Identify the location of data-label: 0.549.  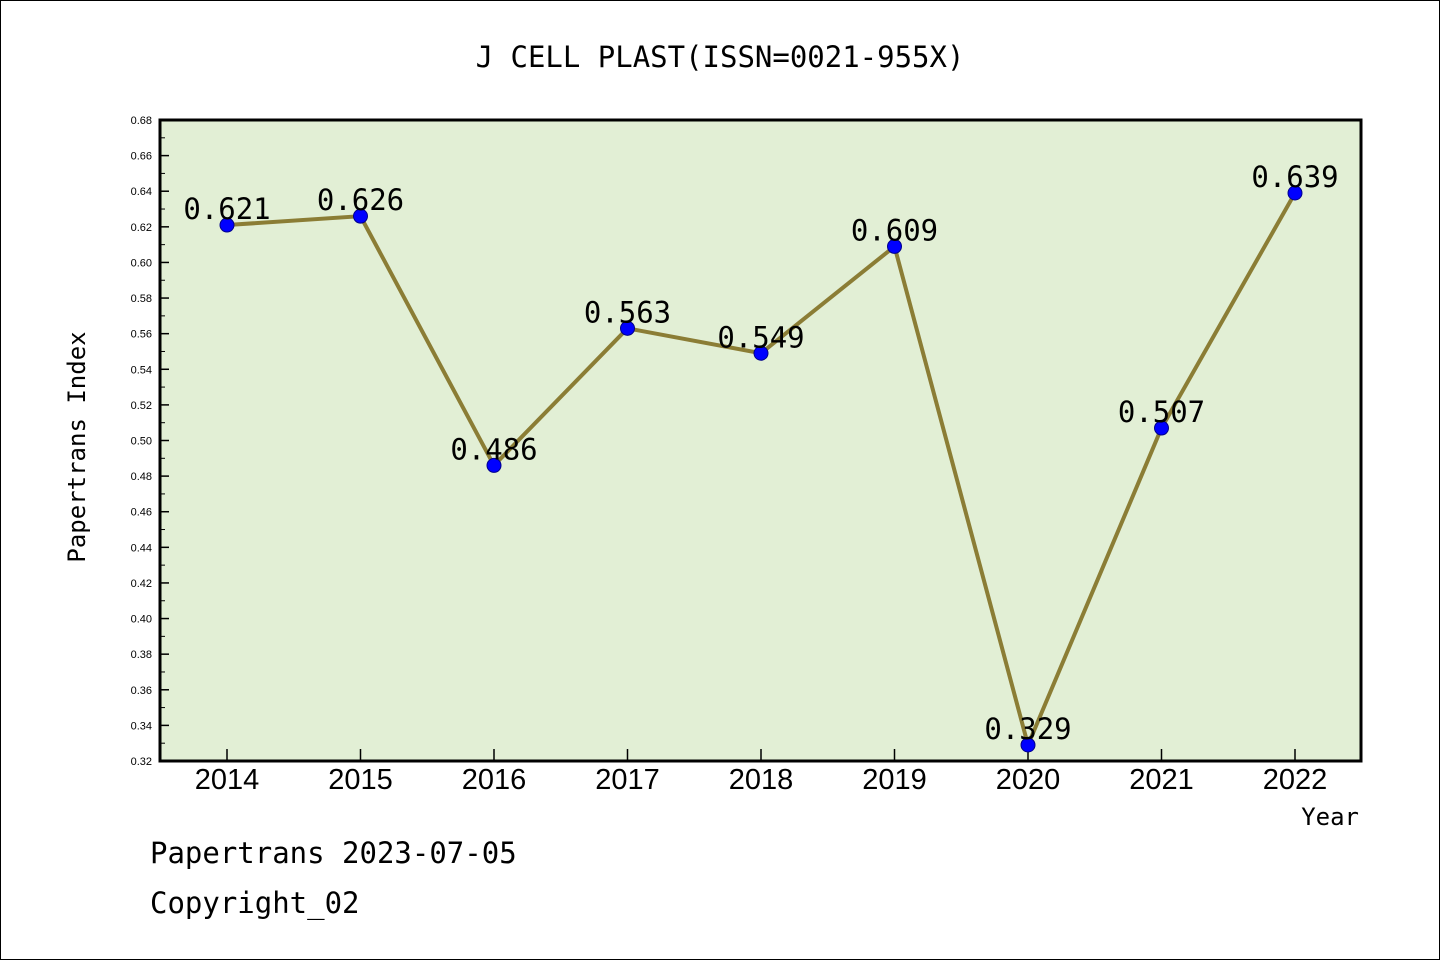
(760, 337).